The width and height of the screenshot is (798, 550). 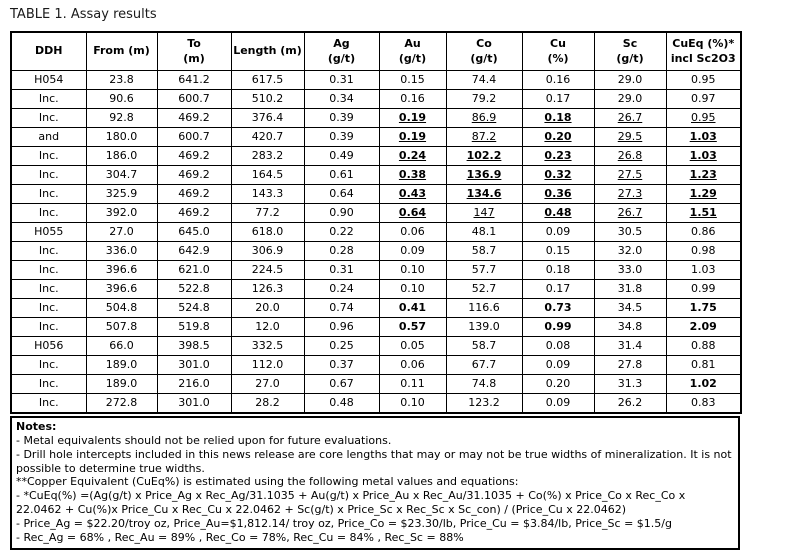 I want to click on table-cell-au: 0.57, so click(x=412, y=327).